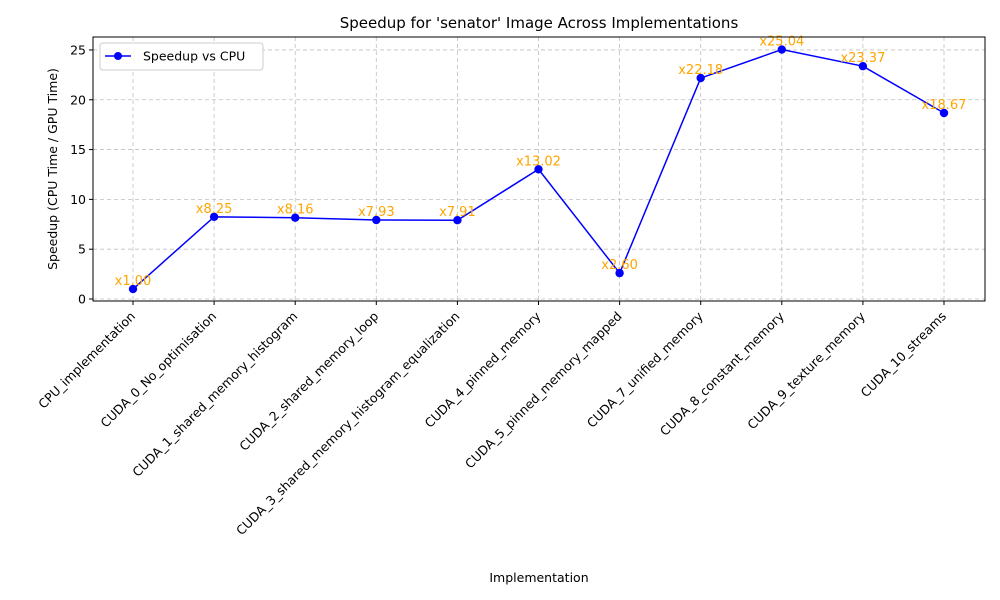 This screenshot has height=600, width=1000. I want to click on legend: Speedup vs CPU, so click(181, 56).